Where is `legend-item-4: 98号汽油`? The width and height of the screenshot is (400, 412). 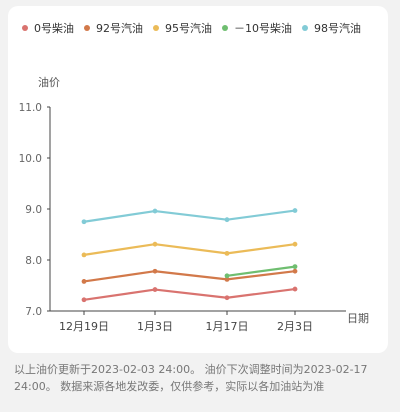
legend-item-4: 98号汽油 is located at coordinates (331, 28).